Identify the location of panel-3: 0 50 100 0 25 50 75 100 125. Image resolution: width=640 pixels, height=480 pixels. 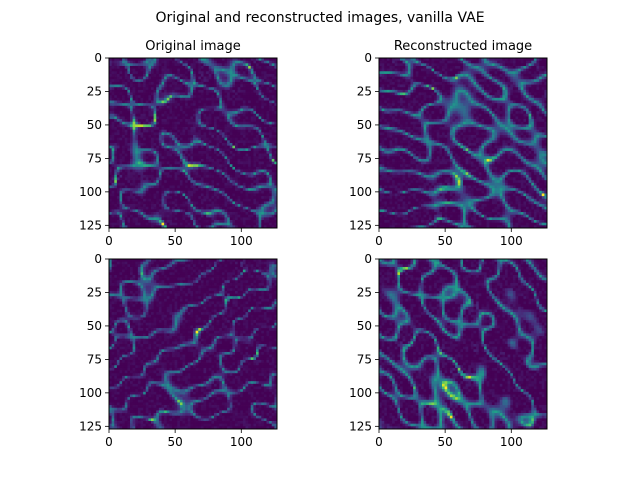
(178, 350).